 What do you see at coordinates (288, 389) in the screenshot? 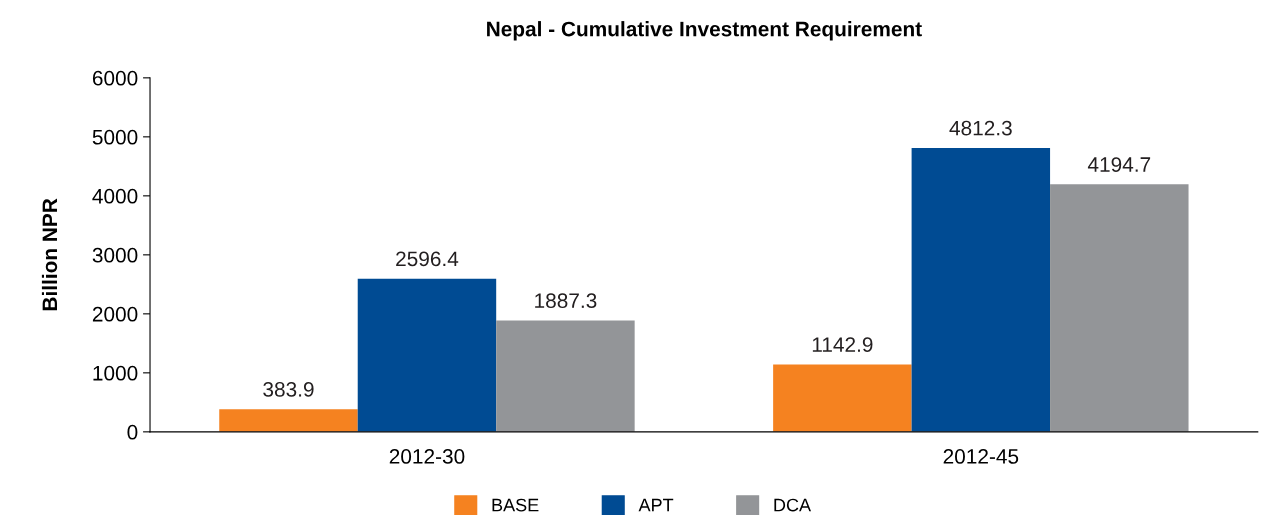
I see `data-label: 383.9` at bounding box center [288, 389].